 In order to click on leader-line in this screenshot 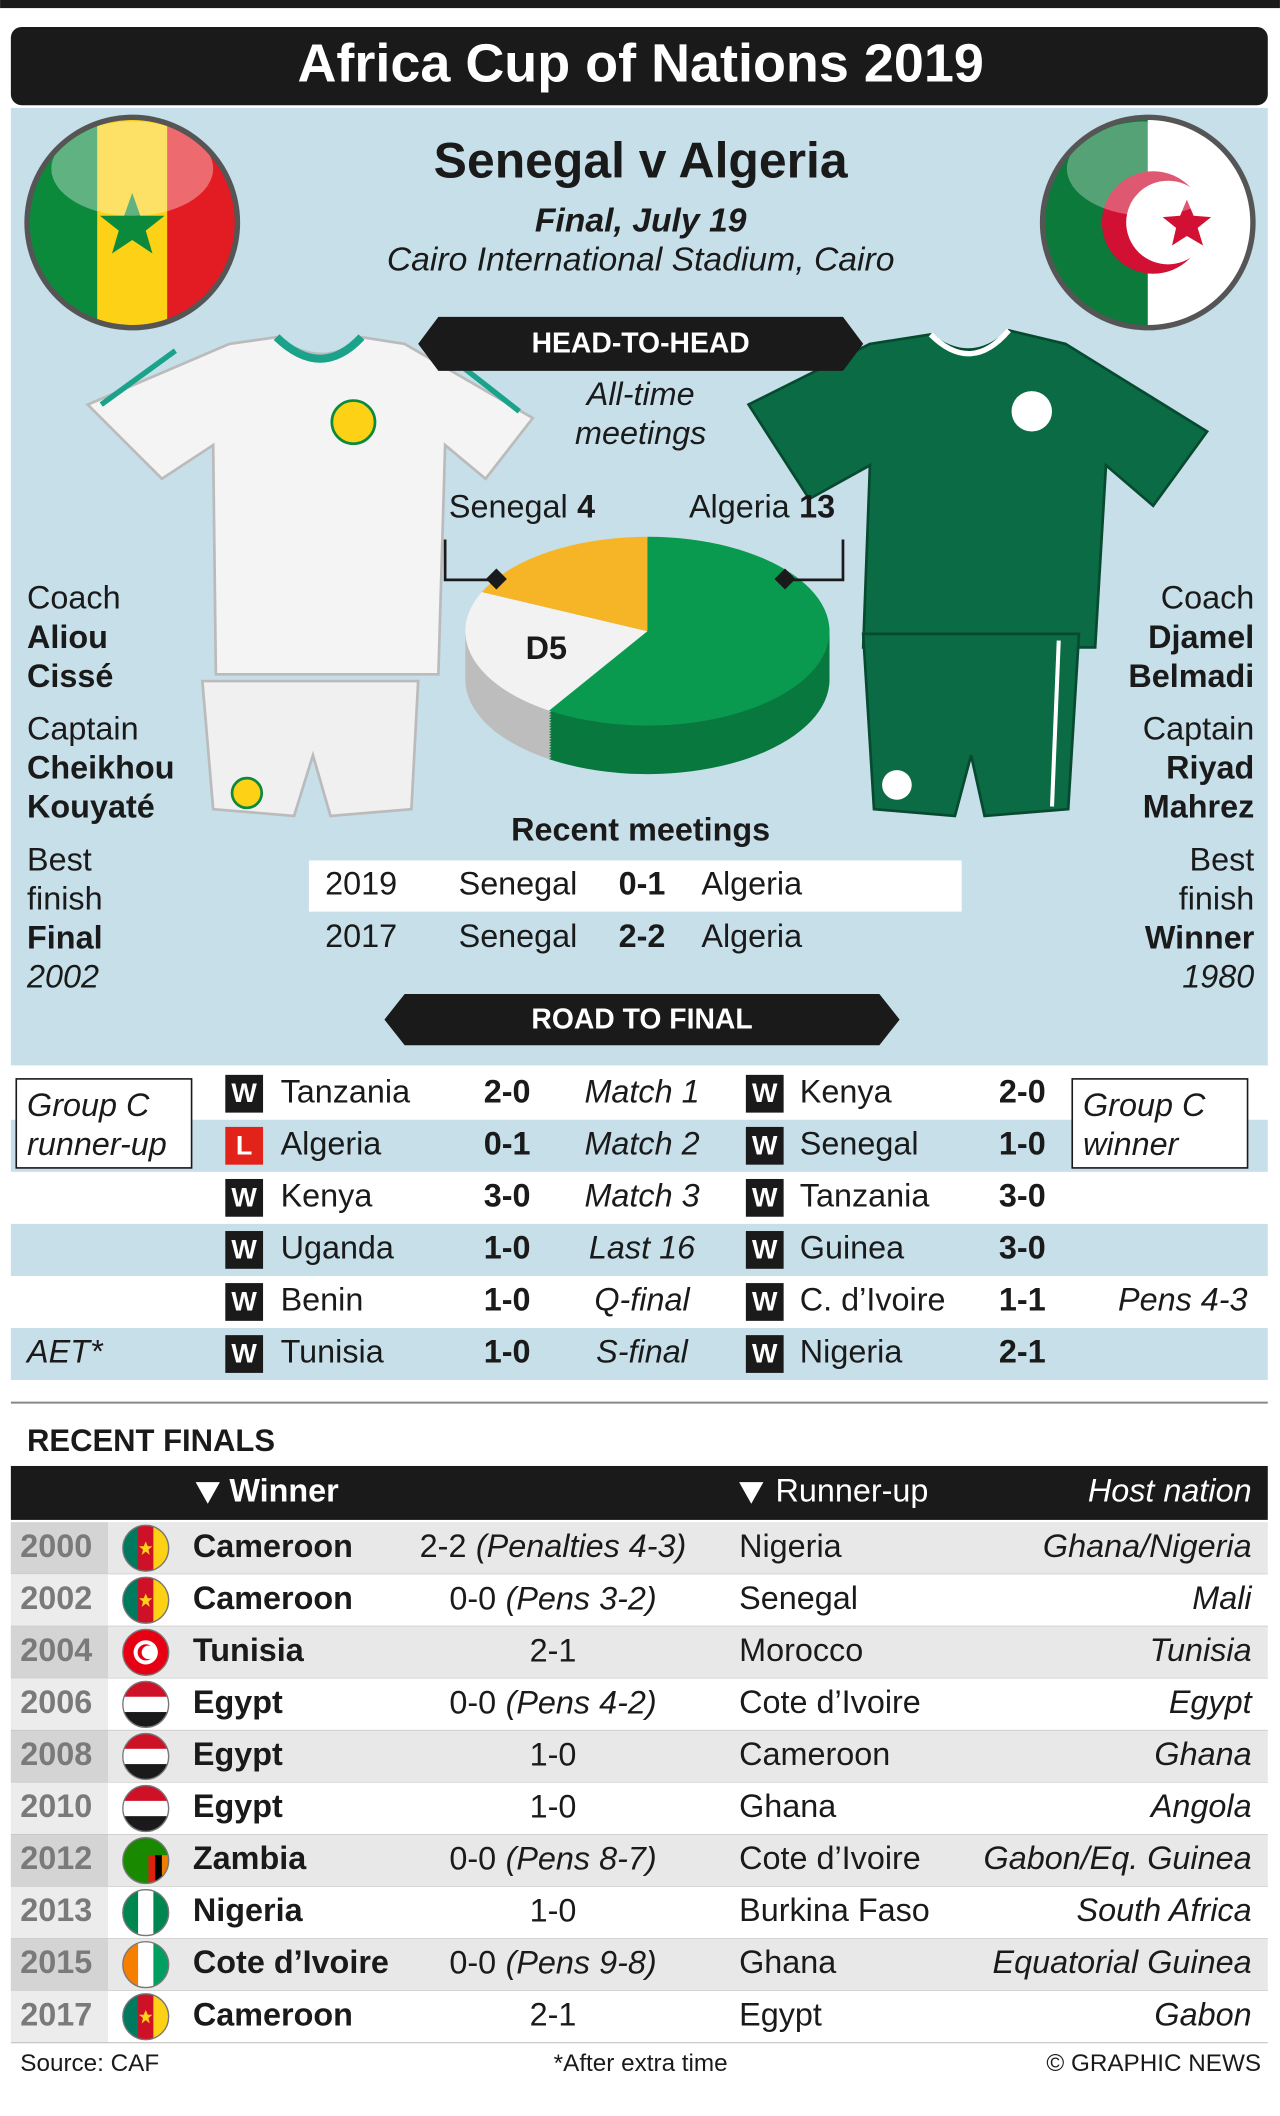, I will do `click(814, 560)`.